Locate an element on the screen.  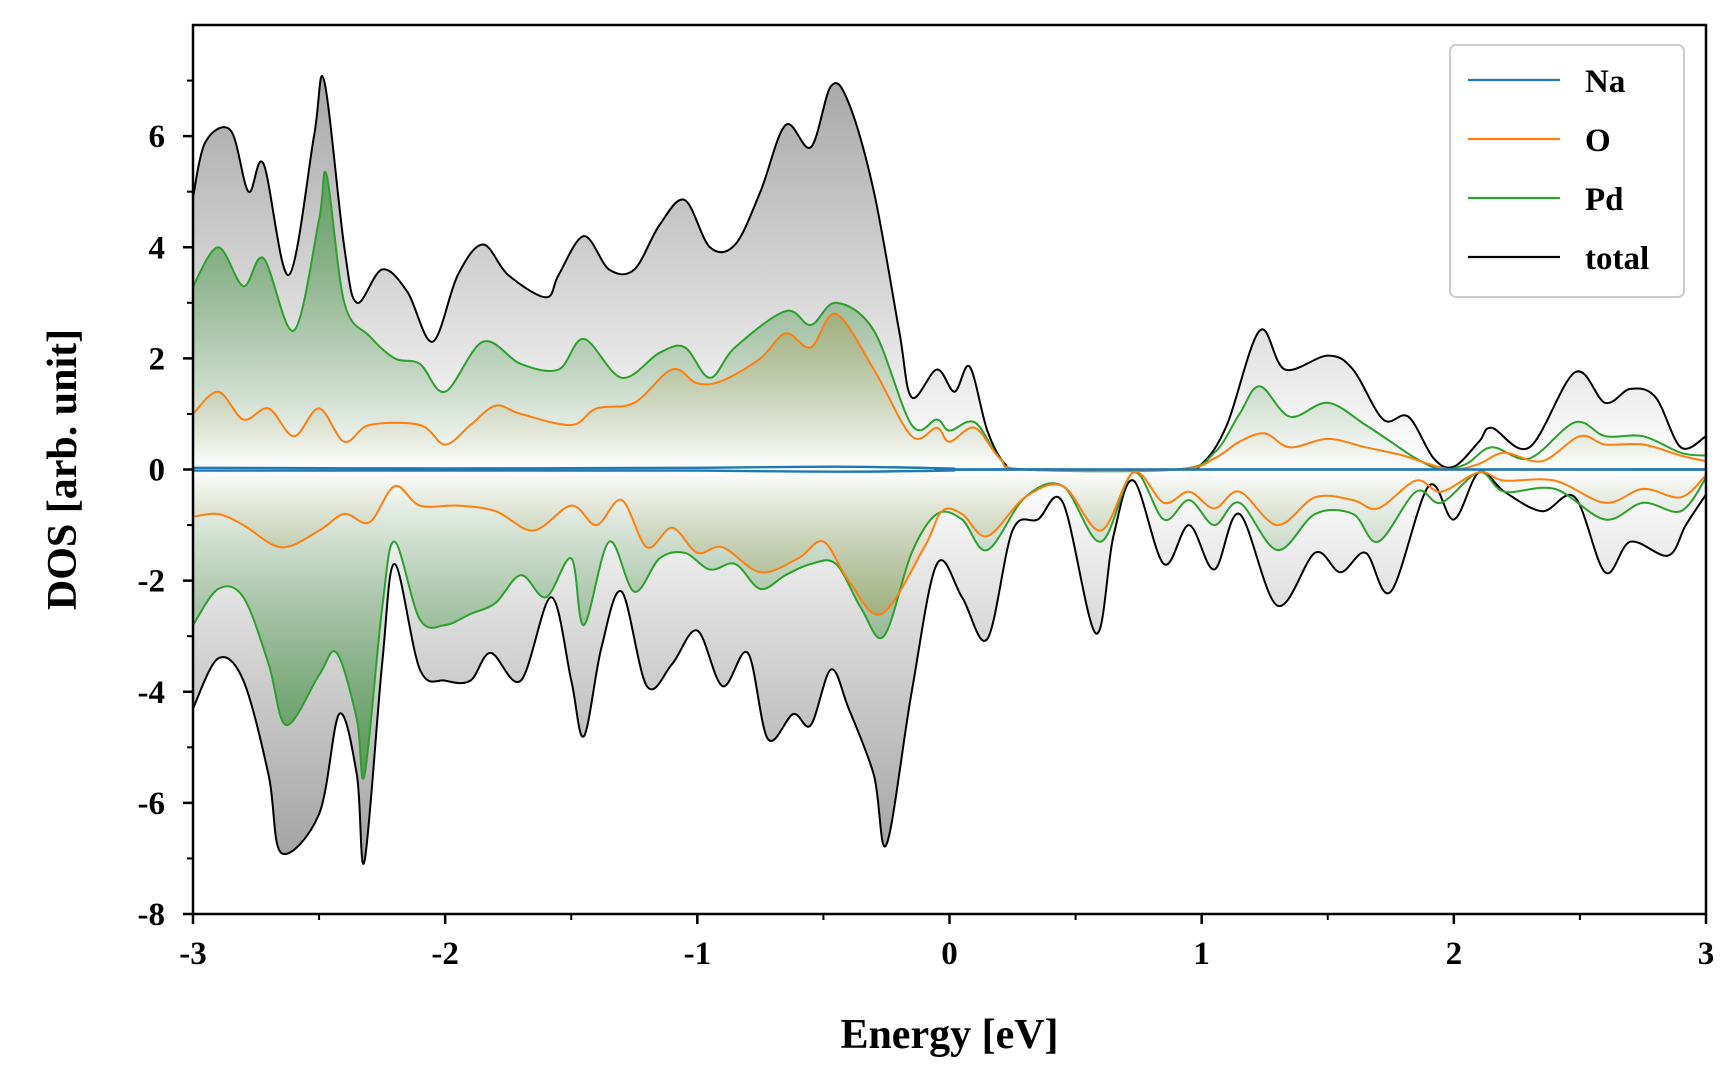
fill-o-down is located at coordinates (949, 542).